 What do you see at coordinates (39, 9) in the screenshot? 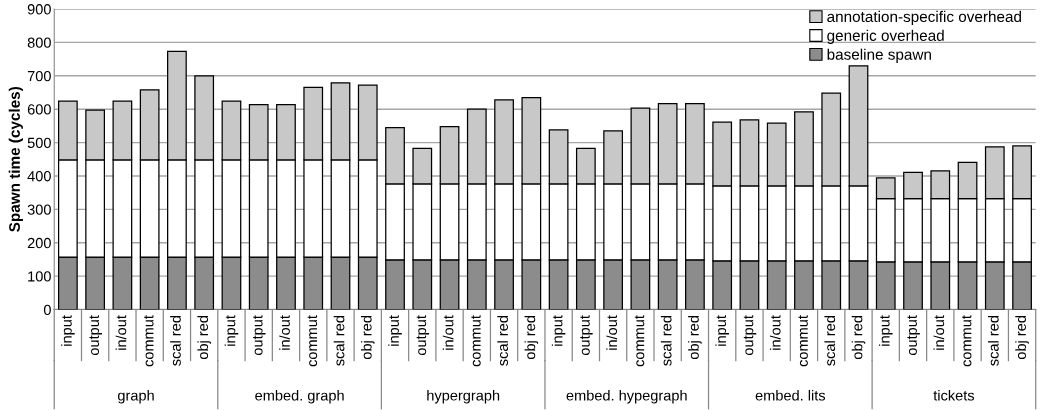
I see `y-tick-label: 900` at bounding box center [39, 9].